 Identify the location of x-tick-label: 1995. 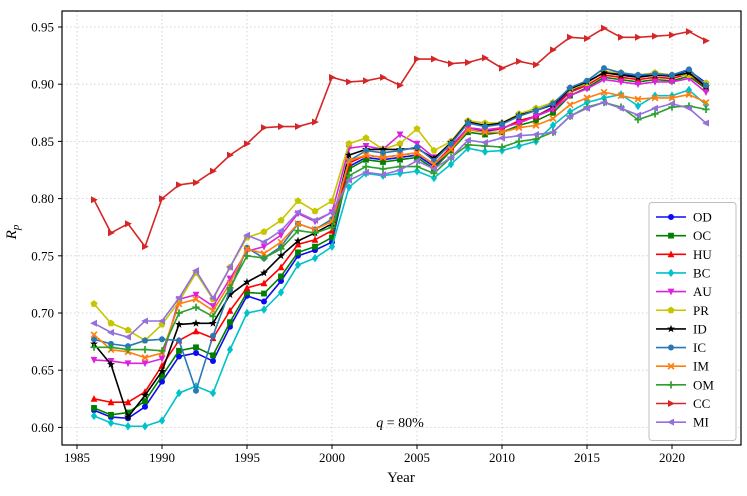
(247, 457).